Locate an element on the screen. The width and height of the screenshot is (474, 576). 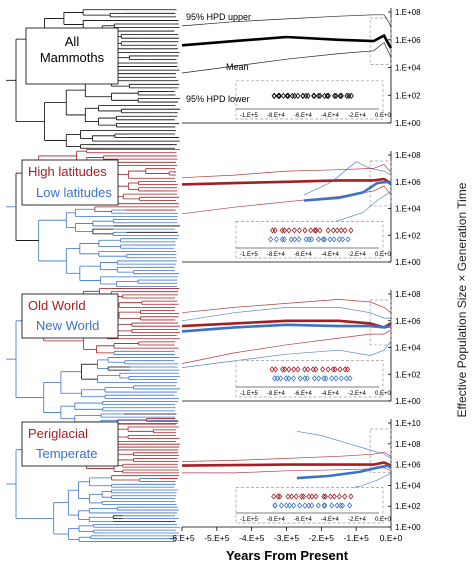
zoom-box is located at coordinates (380, 322).